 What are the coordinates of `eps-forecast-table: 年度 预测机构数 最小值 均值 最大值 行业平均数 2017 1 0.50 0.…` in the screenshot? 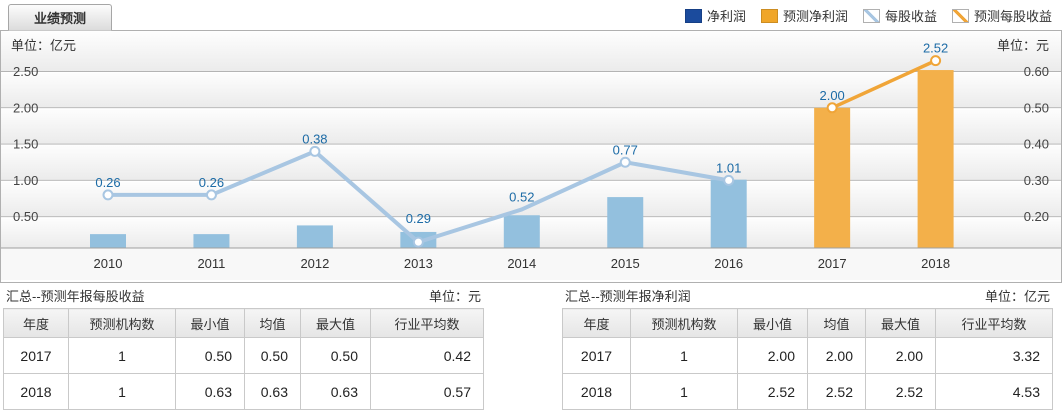 It's located at (243, 359).